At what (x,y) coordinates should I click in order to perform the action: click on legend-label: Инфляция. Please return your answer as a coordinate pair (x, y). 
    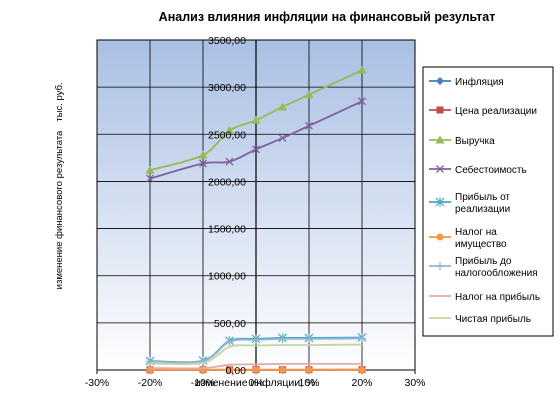
    Looking at the image, I should click on (479, 82).